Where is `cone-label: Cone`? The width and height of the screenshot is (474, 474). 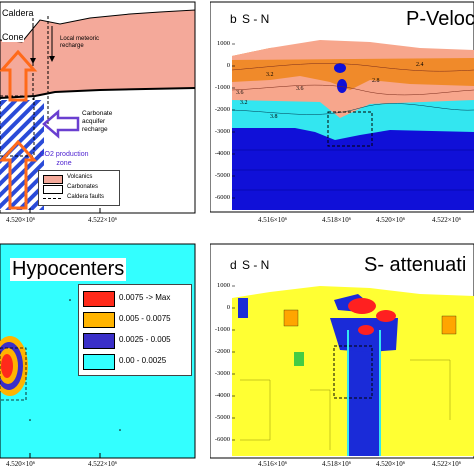
cone-label: Cone is located at coordinates (13, 37).